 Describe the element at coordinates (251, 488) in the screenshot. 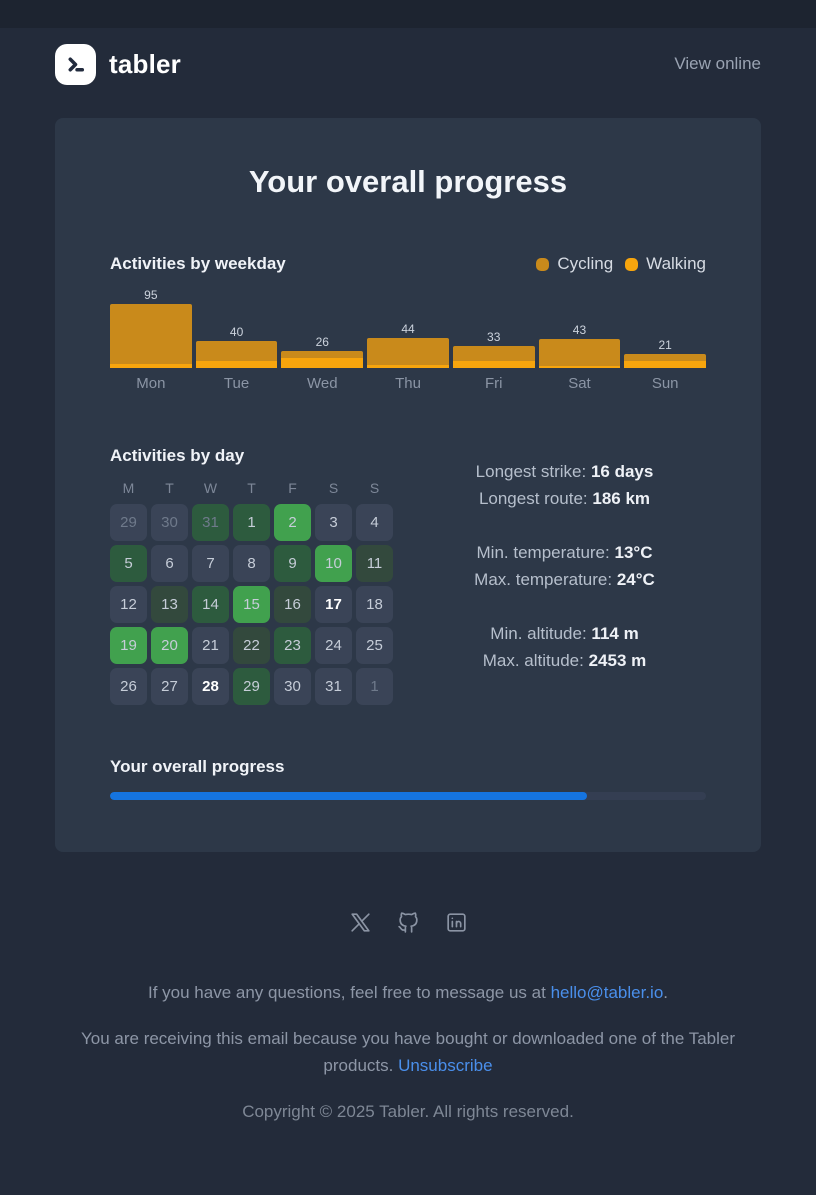

I see `weekday-letter: T` at that location.